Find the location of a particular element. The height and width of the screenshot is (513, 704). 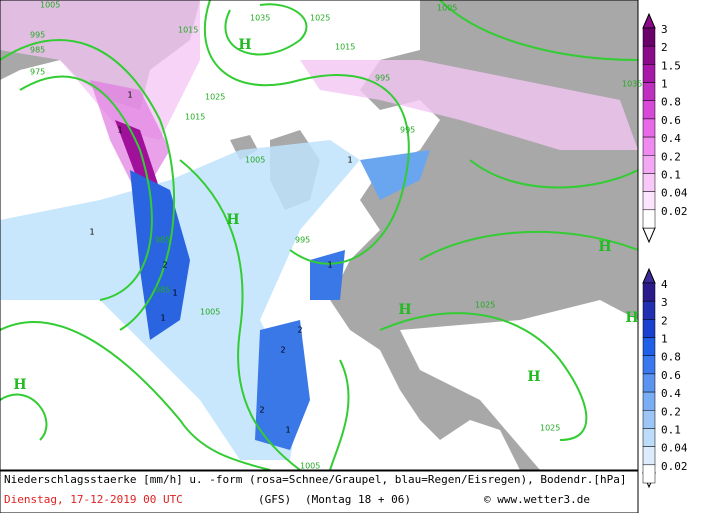

scale-label: 1.5 is located at coordinates (671, 65).